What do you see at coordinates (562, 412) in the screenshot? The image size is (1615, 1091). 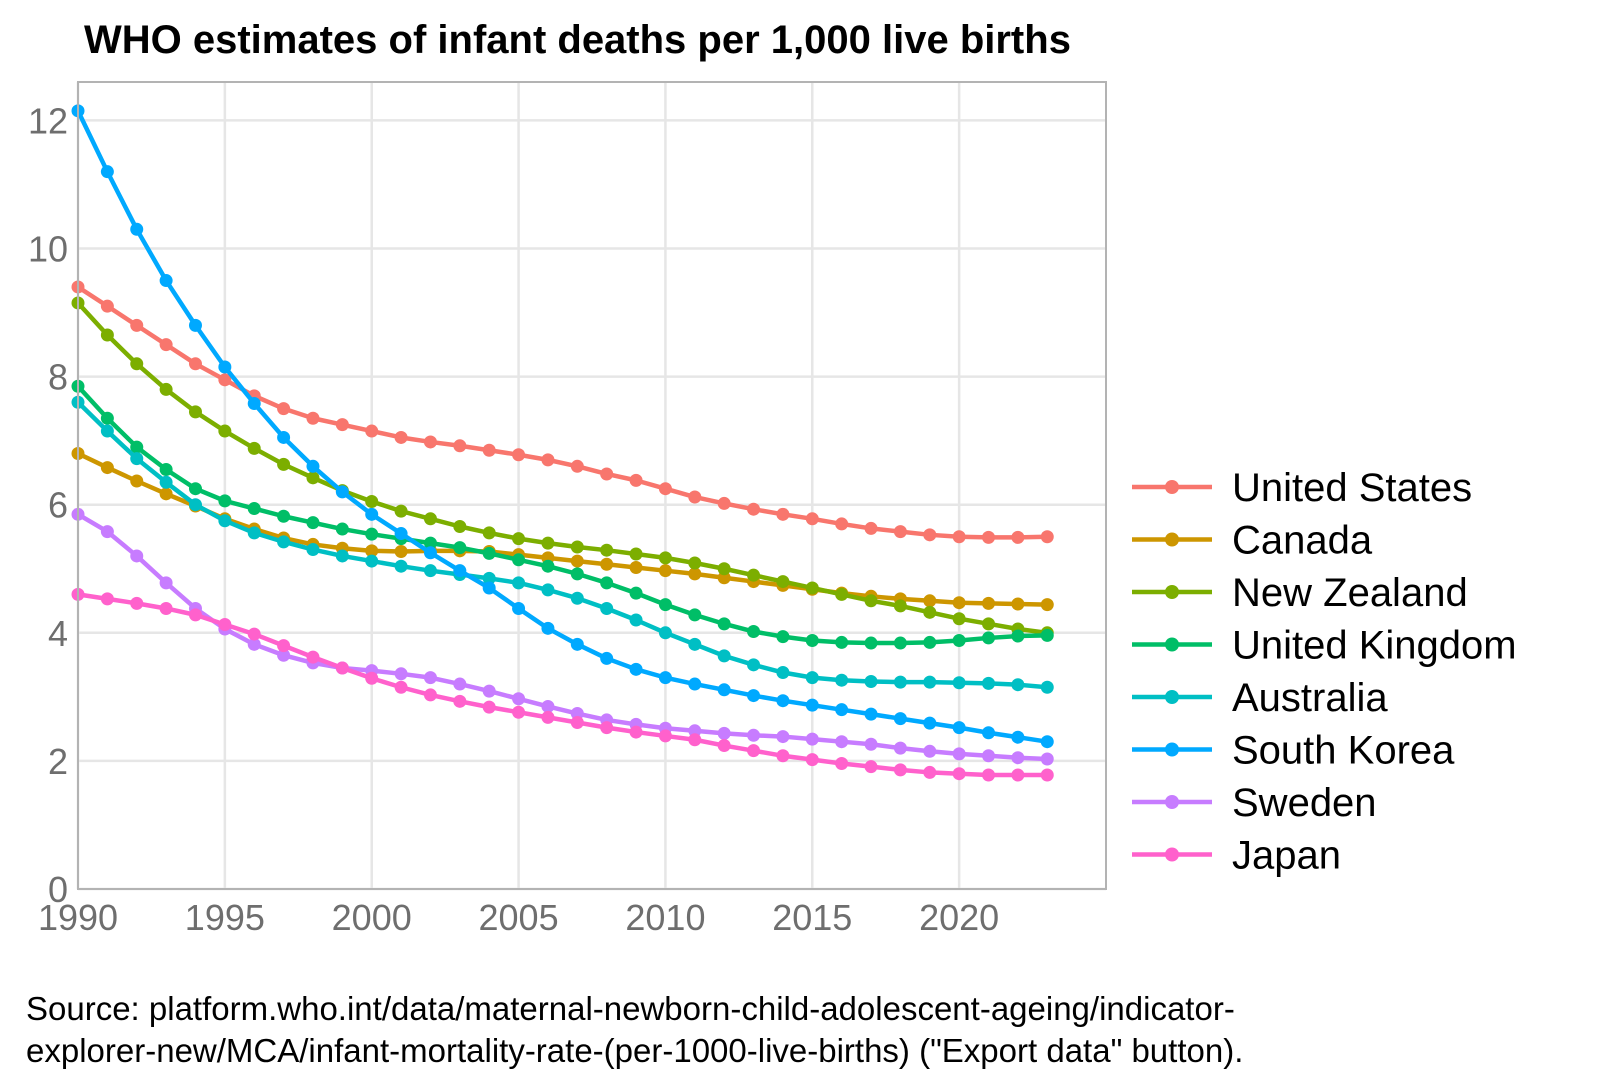 I see `series-united-states` at bounding box center [562, 412].